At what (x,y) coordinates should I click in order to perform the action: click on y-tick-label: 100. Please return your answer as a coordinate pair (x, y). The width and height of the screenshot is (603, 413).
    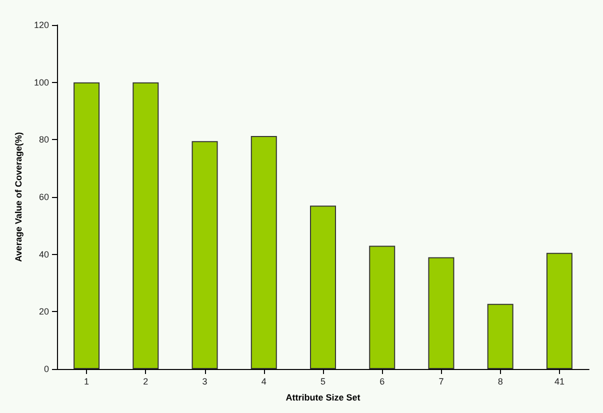
    Looking at the image, I should click on (41, 82).